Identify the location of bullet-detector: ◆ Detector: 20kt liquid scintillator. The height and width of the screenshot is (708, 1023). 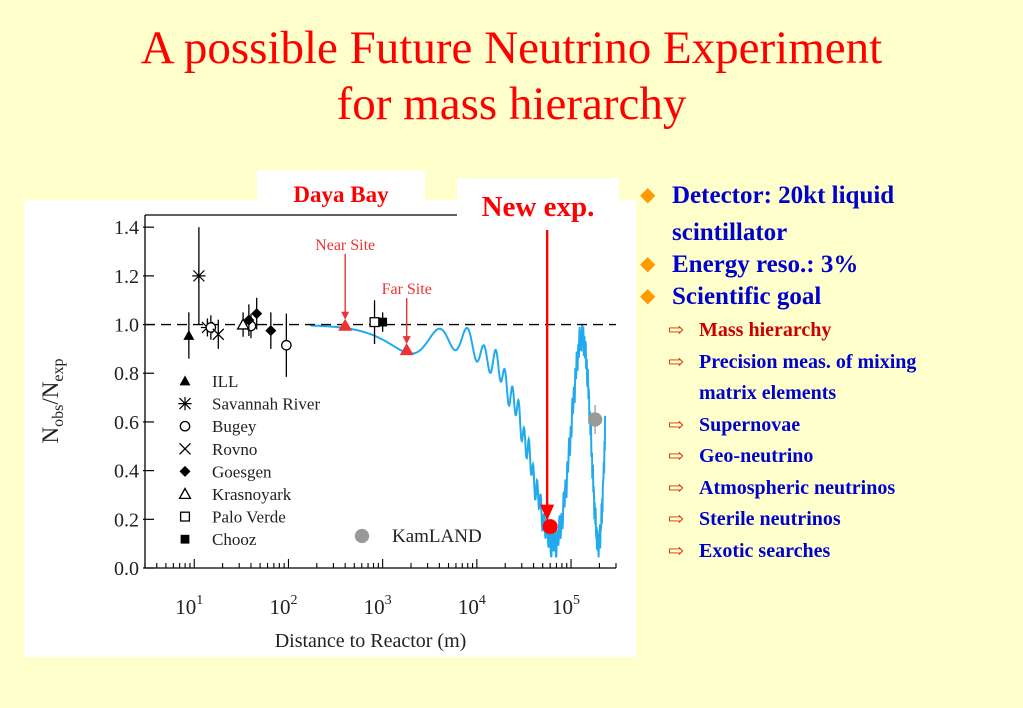
(830, 214).